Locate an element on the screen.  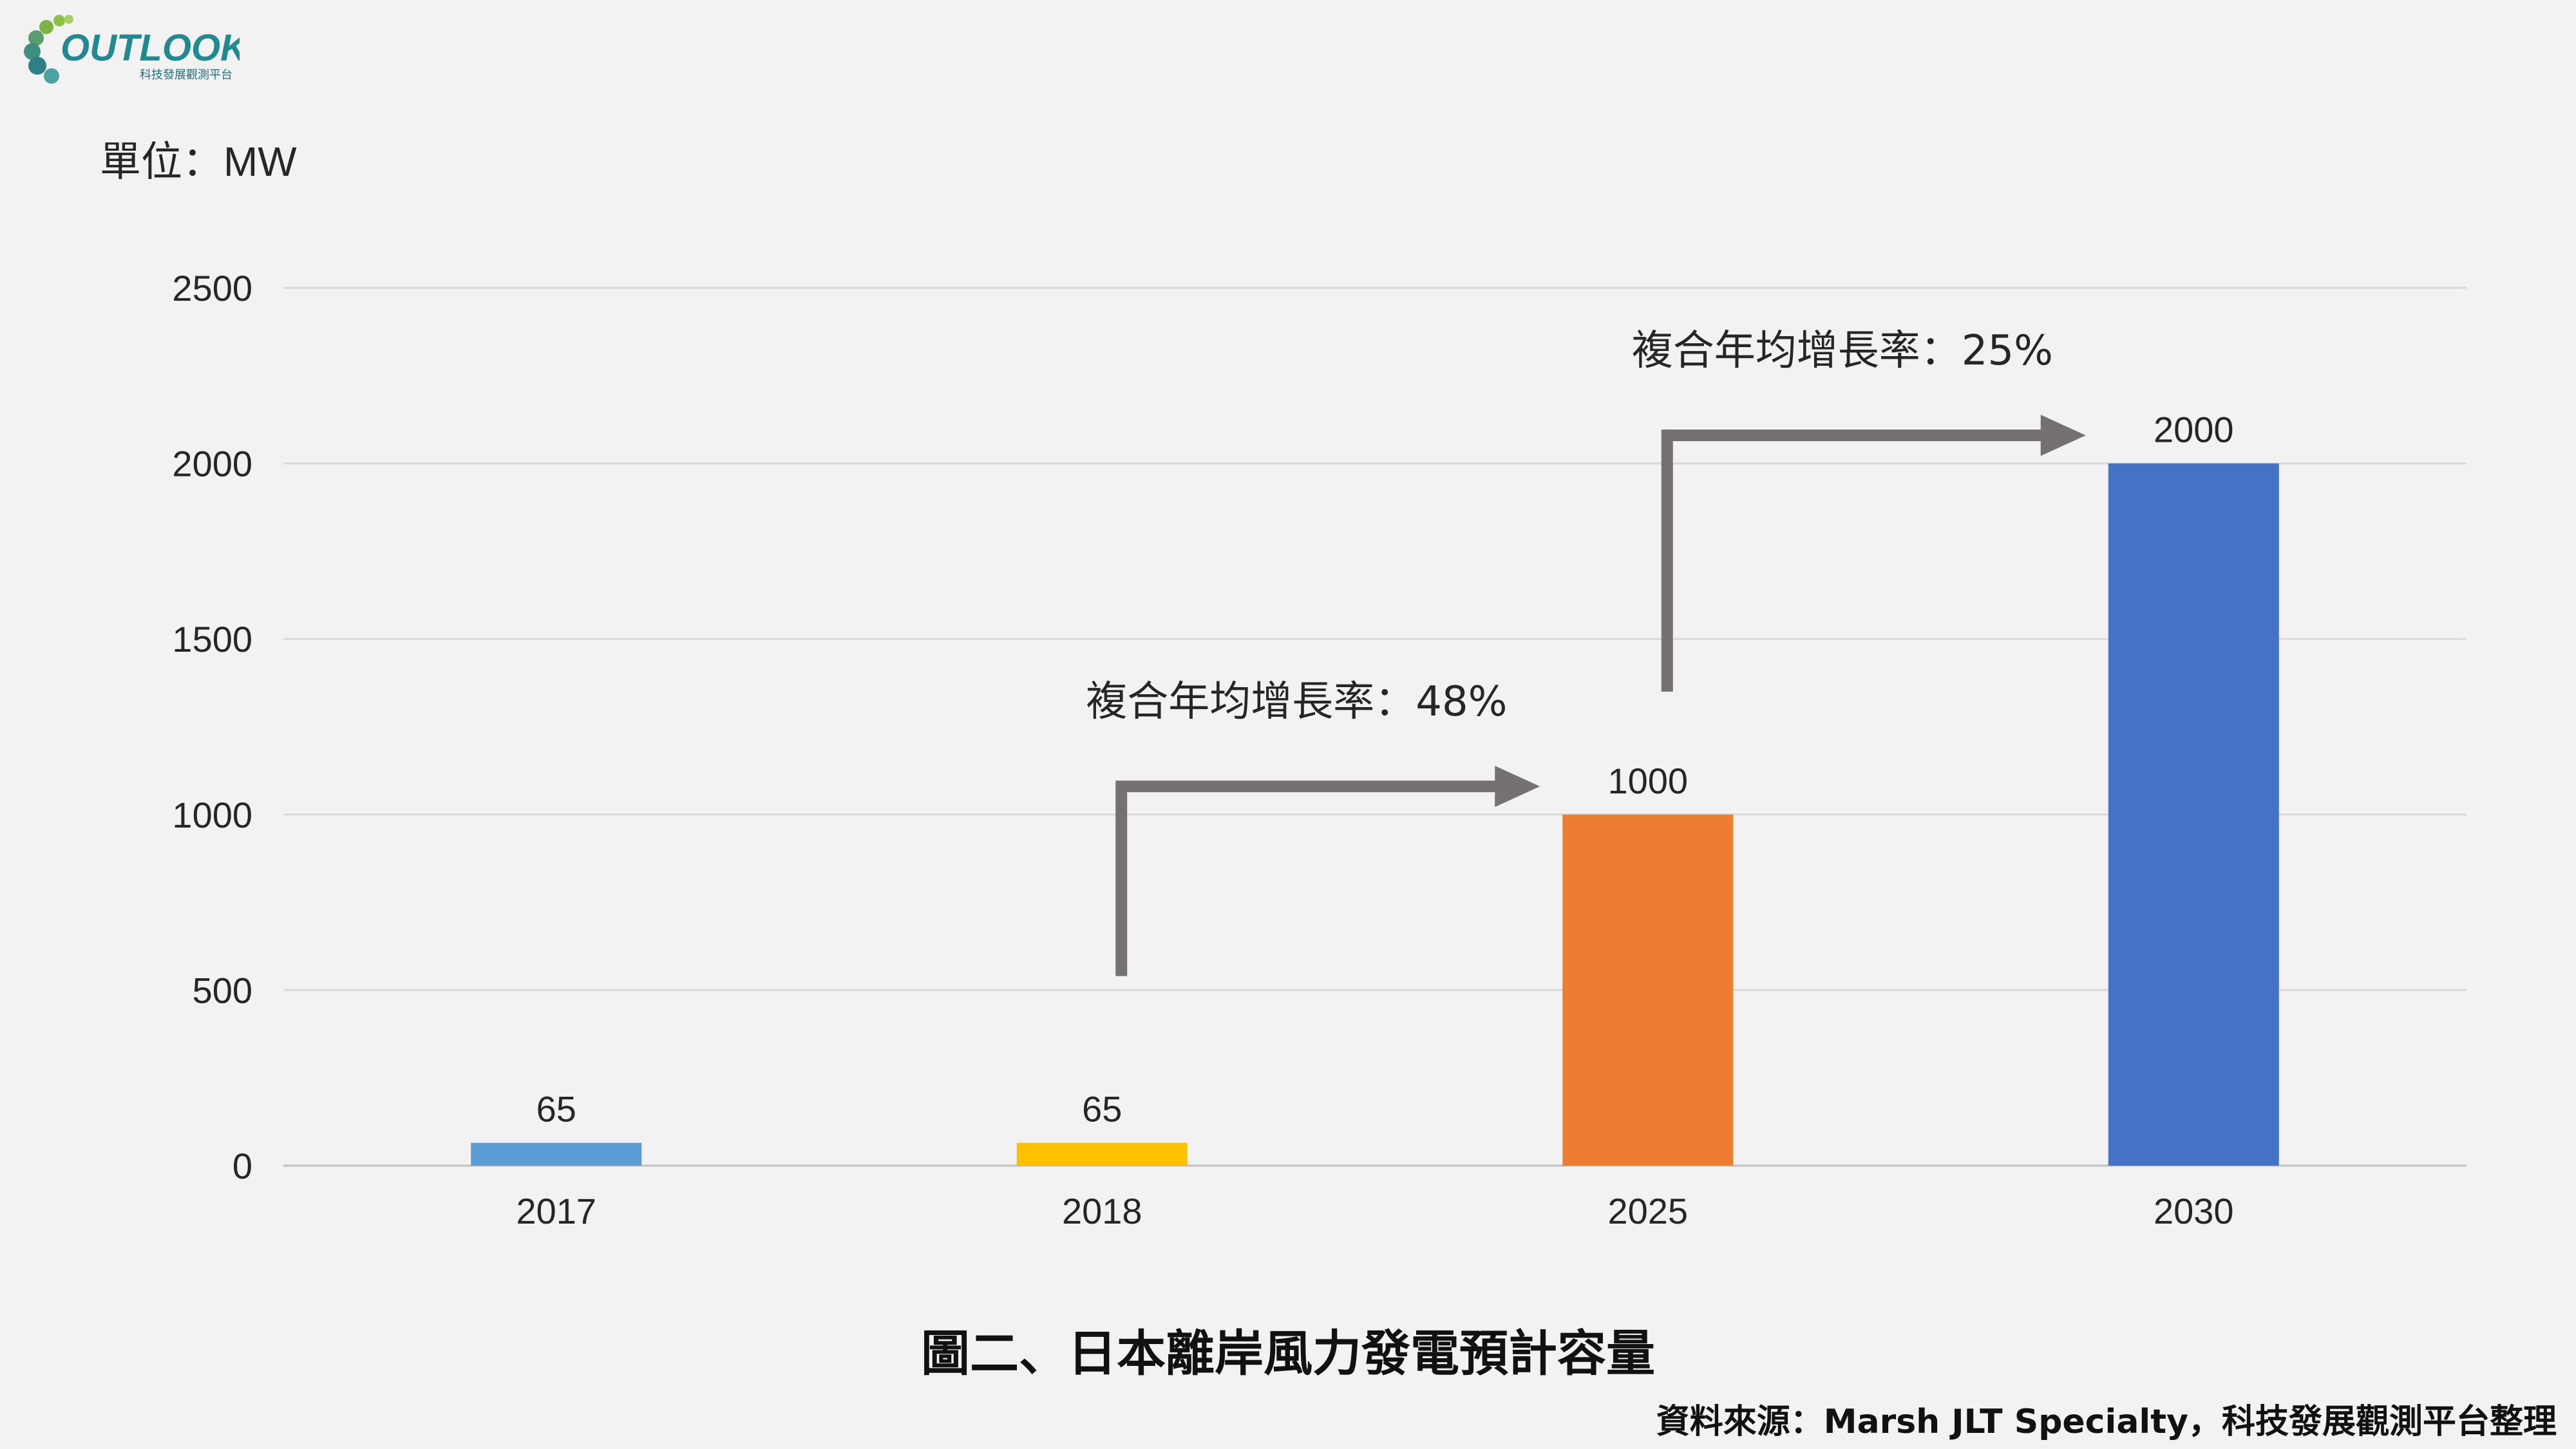
unit-label: 單位：MW is located at coordinates (199, 161).